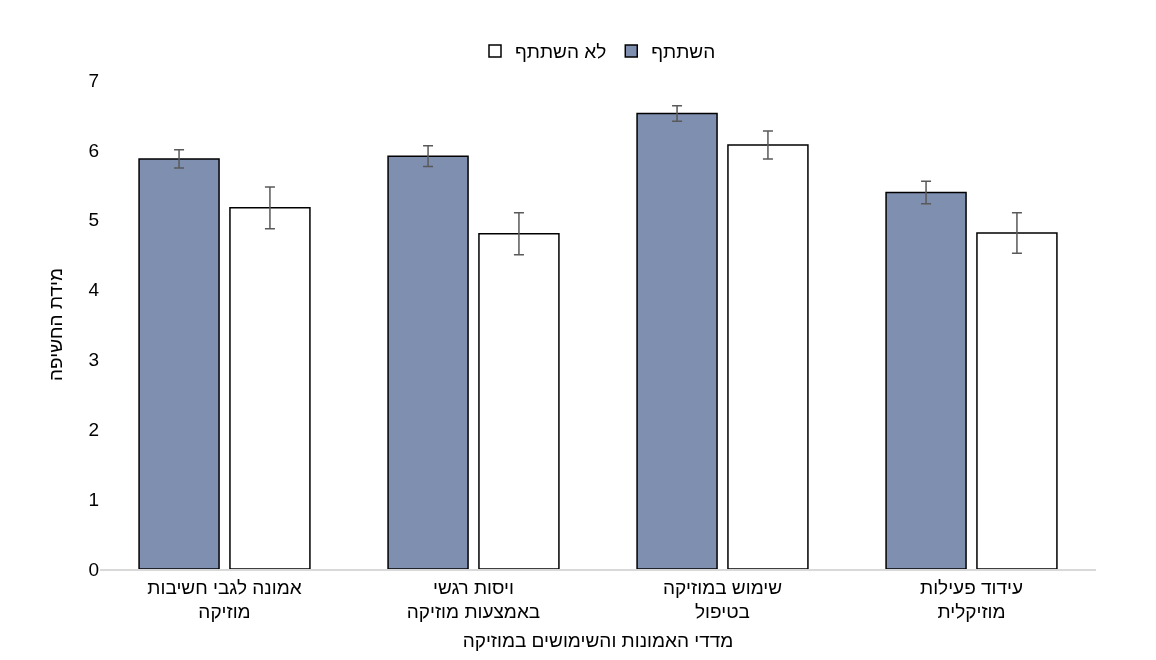 The image size is (1156, 660). Describe the element at coordinates (971, 599) in the screenshot. I see `x-tick-label: עידוד פעילות מוזיקלית` at that location.